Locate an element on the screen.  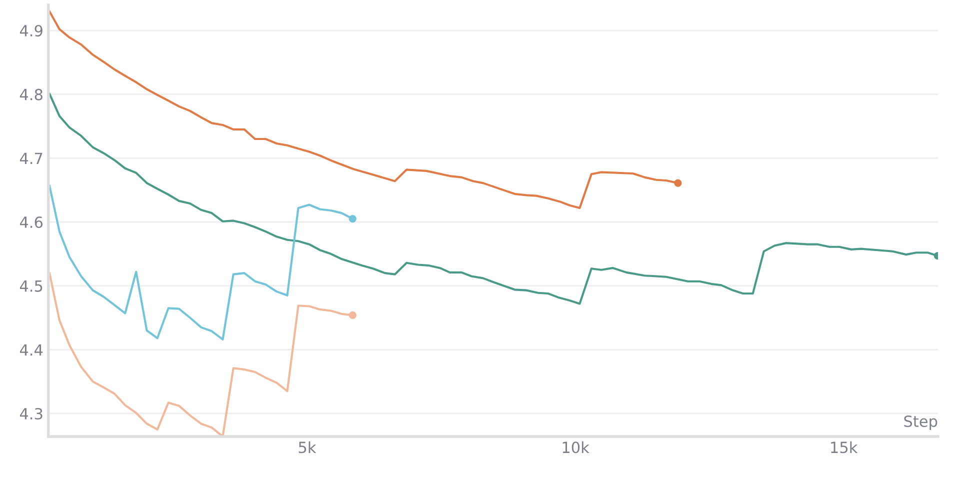
x-tick-label: 5k is located at coordinates (307, 447).